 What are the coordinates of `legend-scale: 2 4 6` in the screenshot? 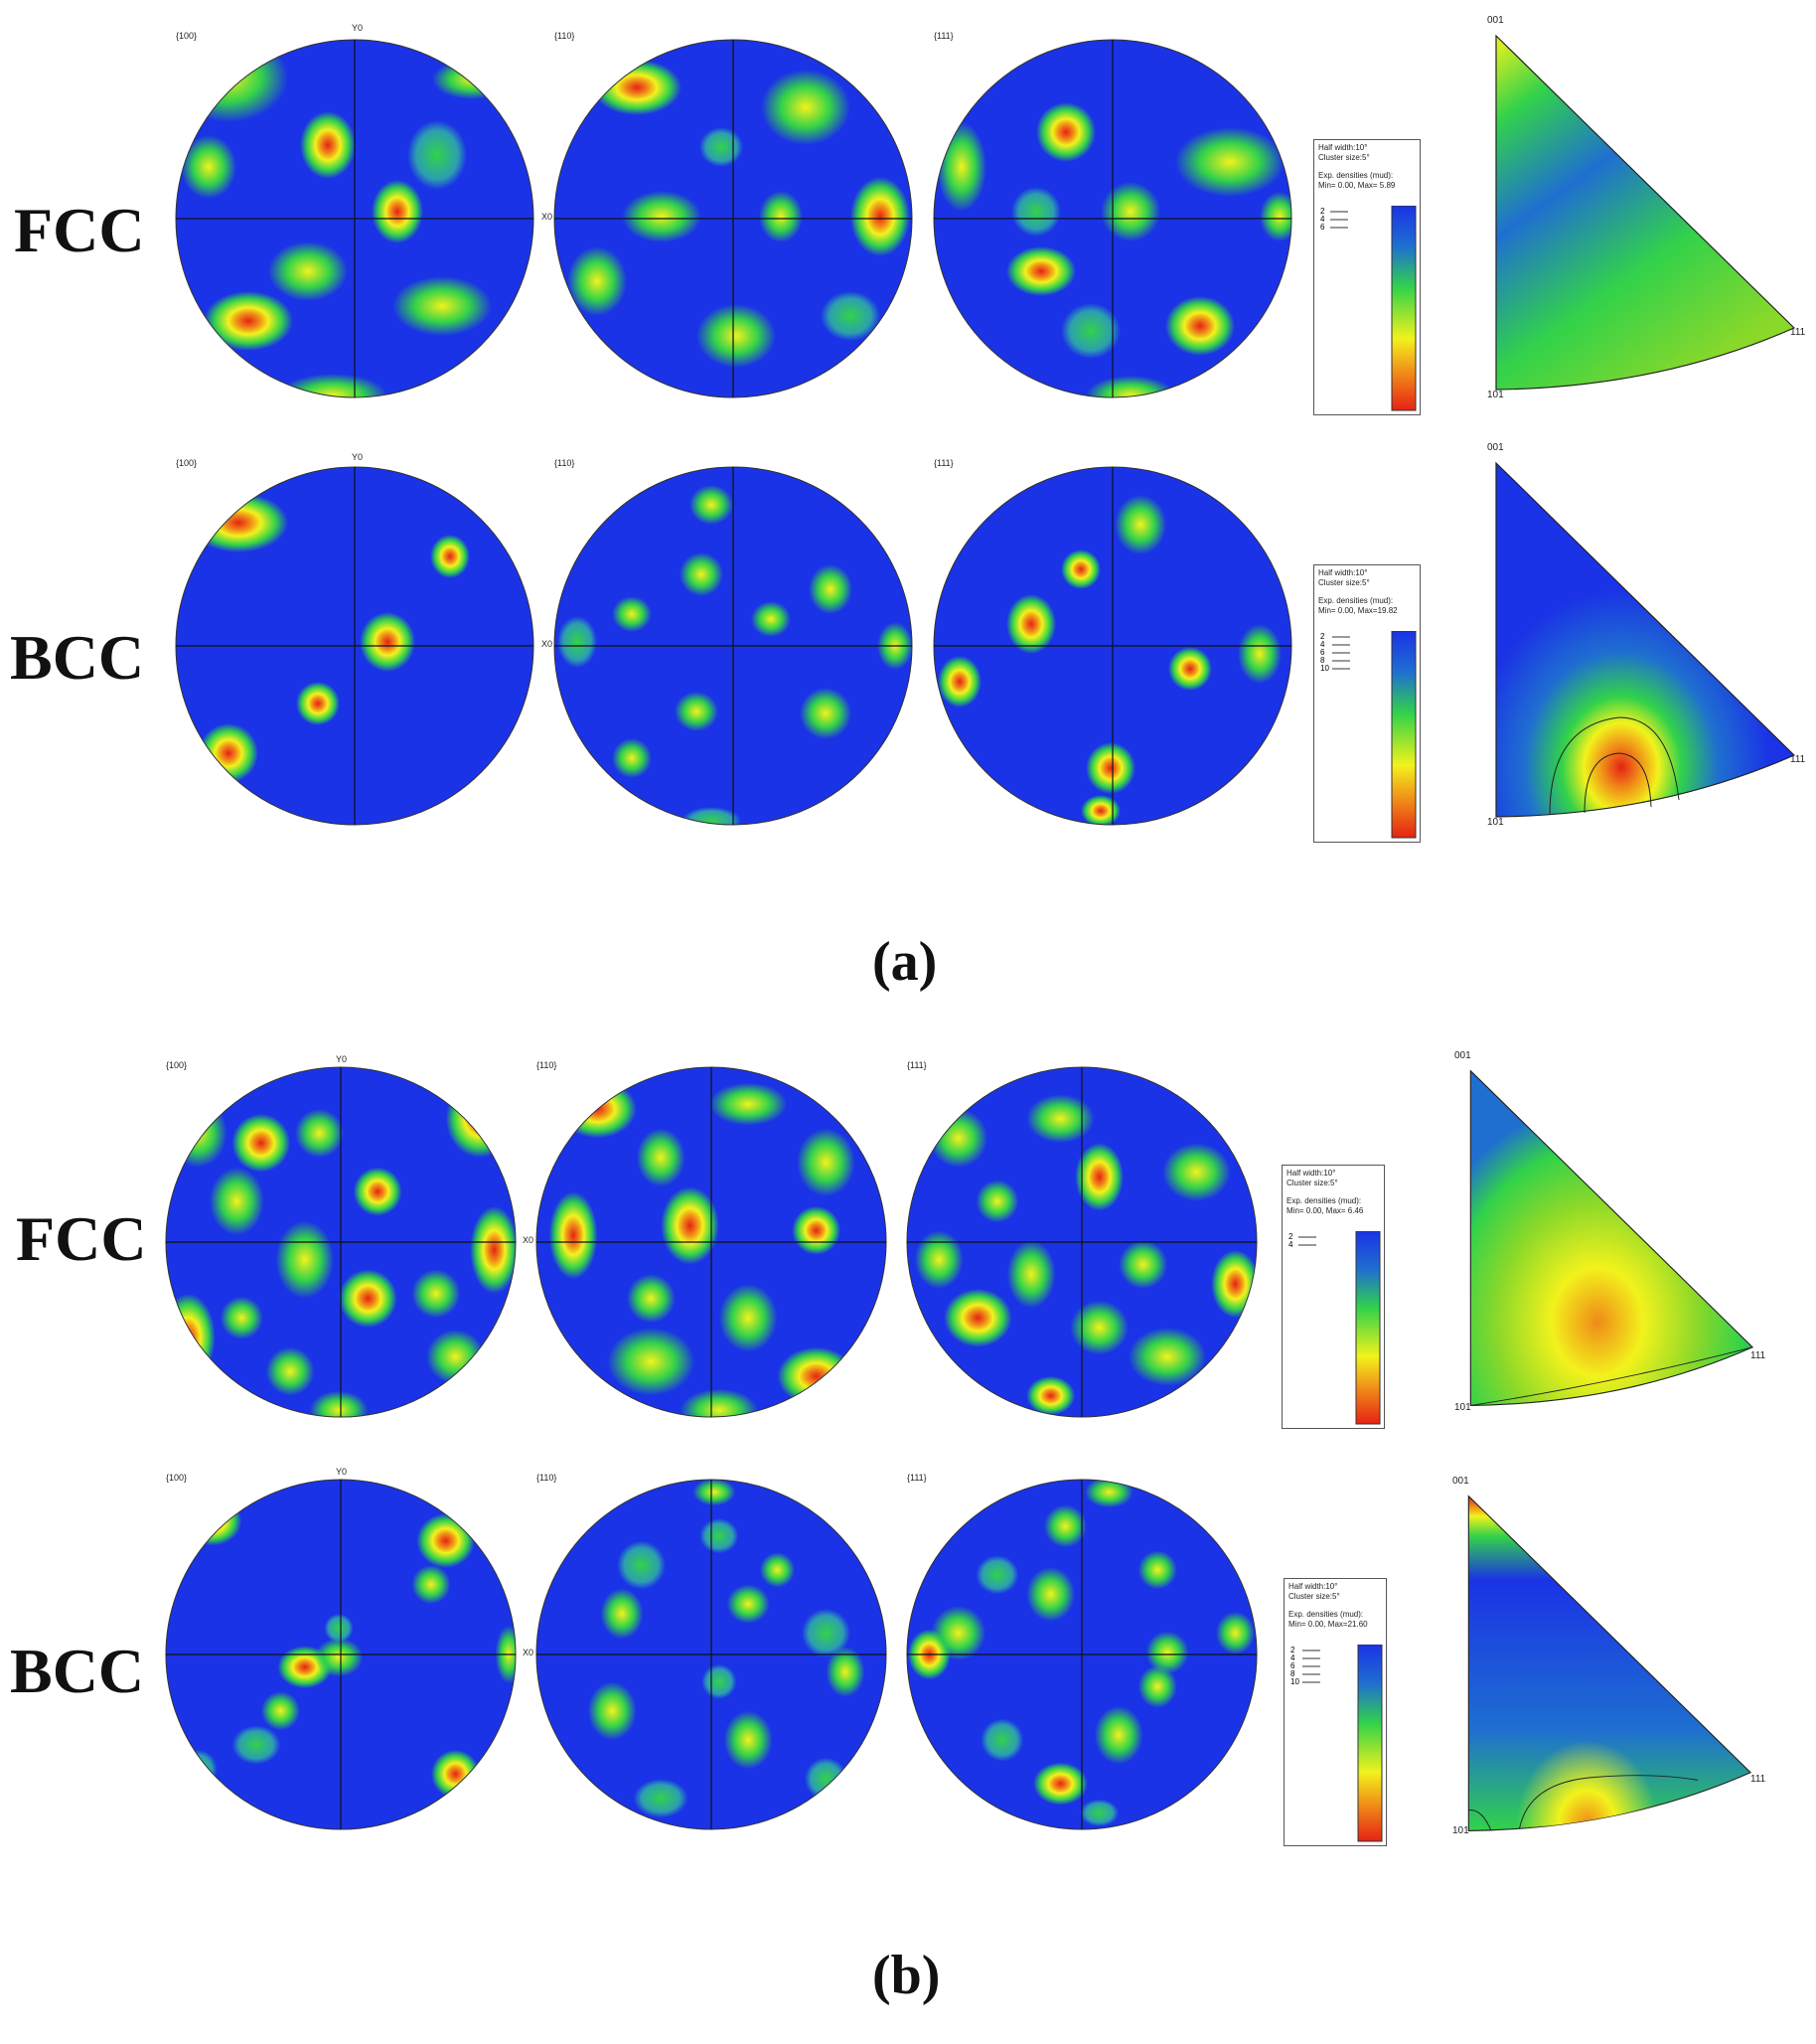 It's located at (1369, 310).